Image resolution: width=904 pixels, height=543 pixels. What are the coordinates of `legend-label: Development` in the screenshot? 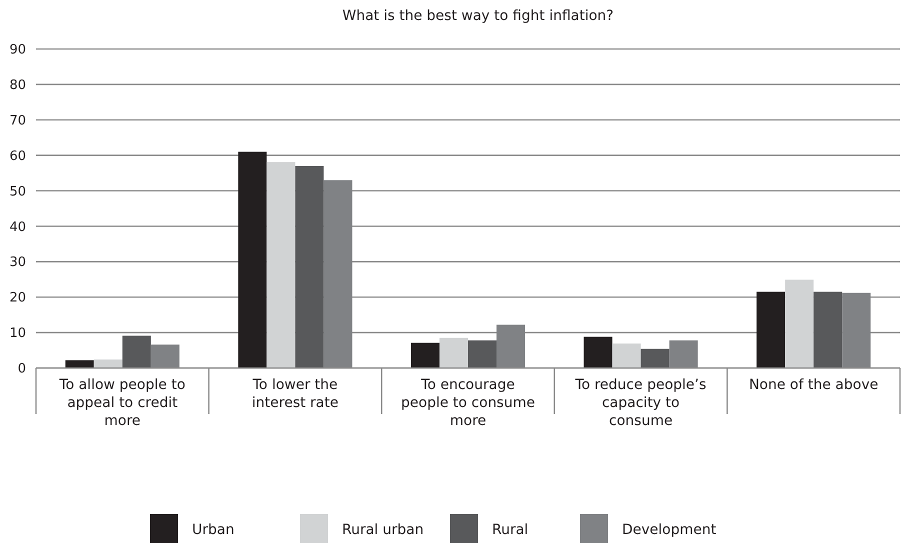 It's located at (669, 530).